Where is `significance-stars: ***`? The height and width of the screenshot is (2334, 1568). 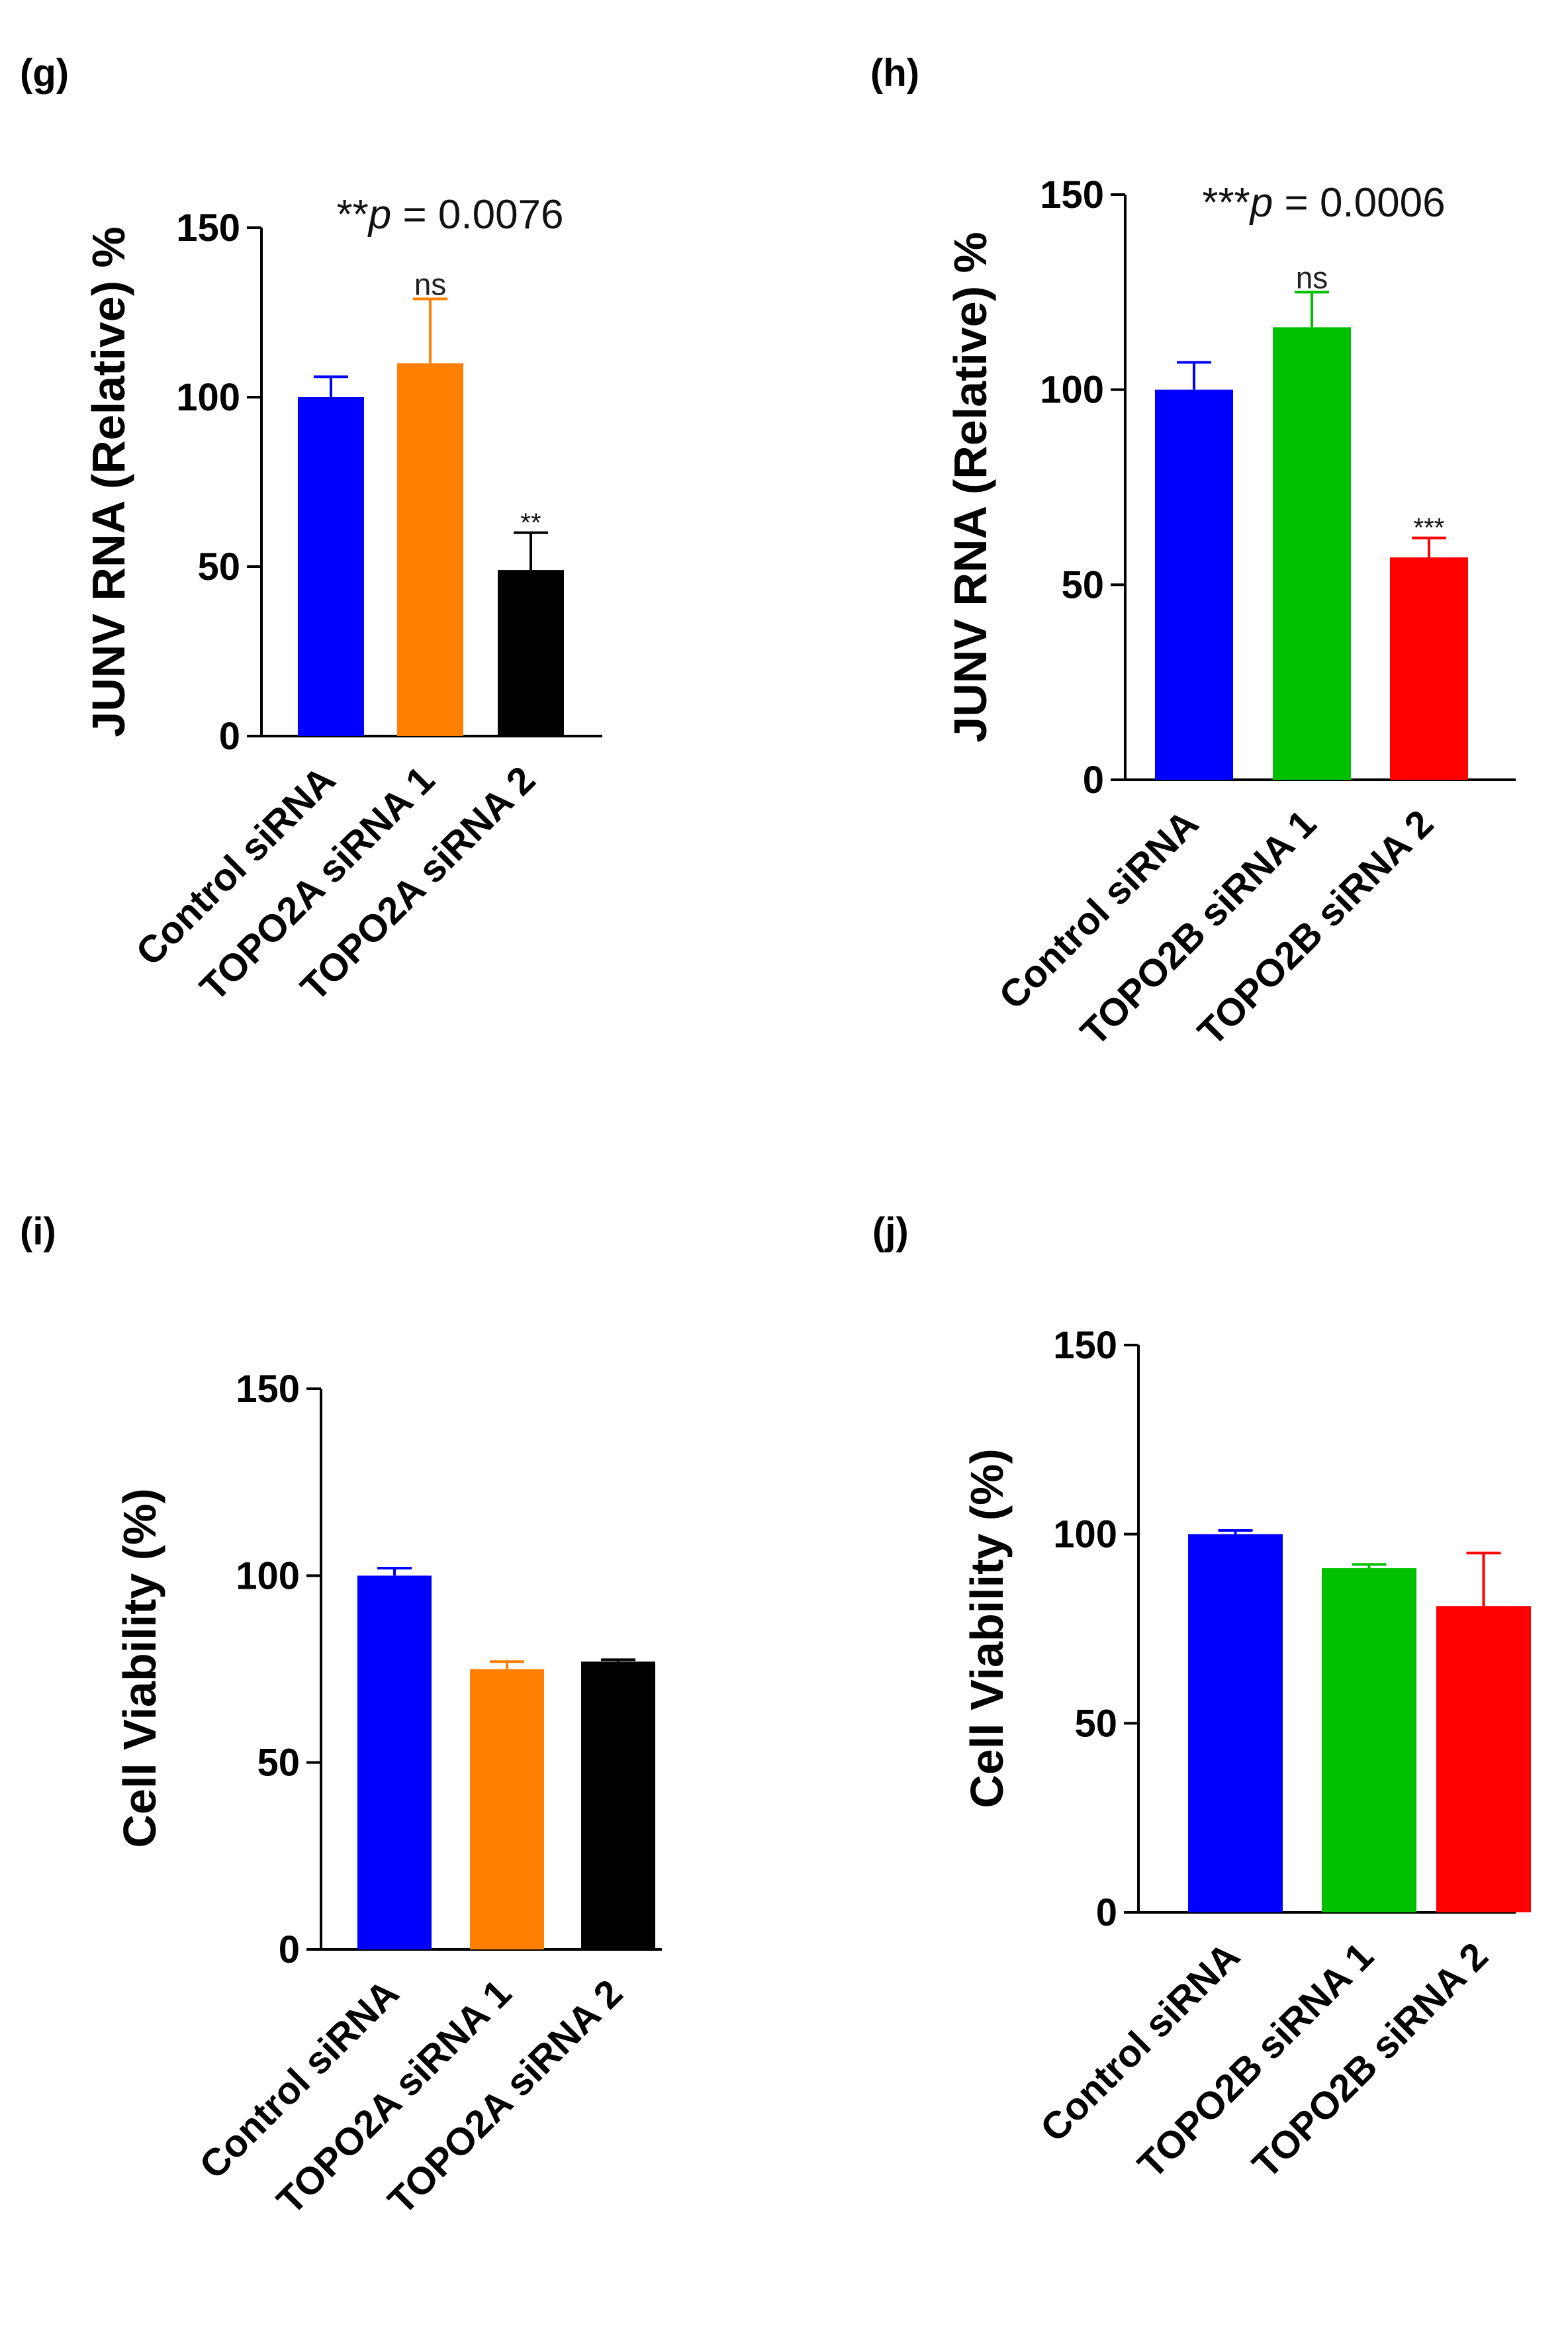
significance-stars: *** is located at coordinates (1429, 528).